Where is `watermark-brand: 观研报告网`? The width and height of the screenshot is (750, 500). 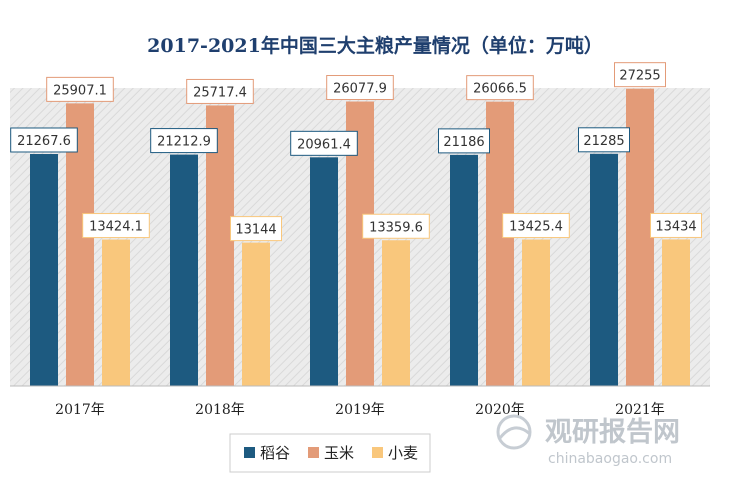 watermark-brand: 观研报告网 is located at coordinates (612, 432).